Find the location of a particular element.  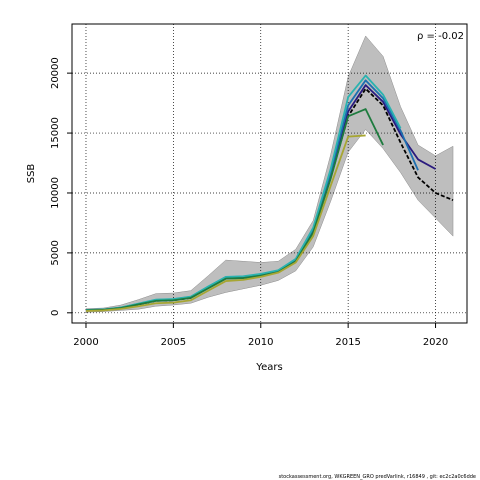

y-tick-label-15000: 15000 is located at coordinates (55, 133).